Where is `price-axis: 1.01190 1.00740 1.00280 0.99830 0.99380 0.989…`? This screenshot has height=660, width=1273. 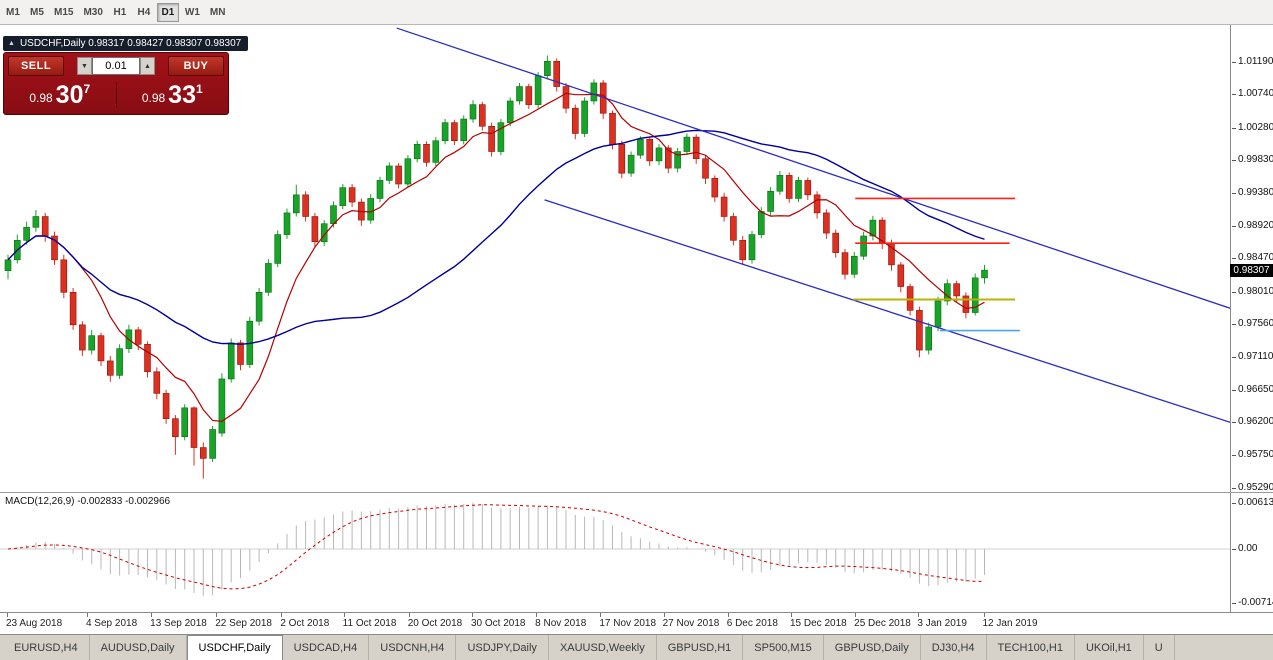
price-axis: 1.01190 1.00740 1.00280 0.99830 0.99380 0.989… is located at coordinates (1251, 318).